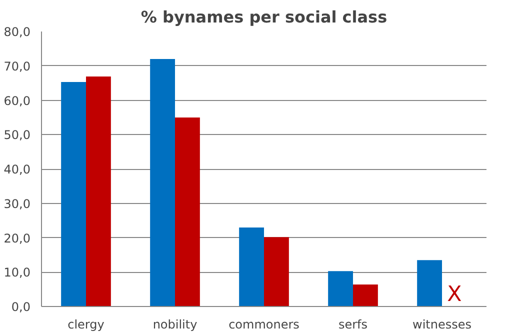 The height and width of the screenshot is (336, 518). I want to click on y-tick-label: 20,0, so click(17, 238).